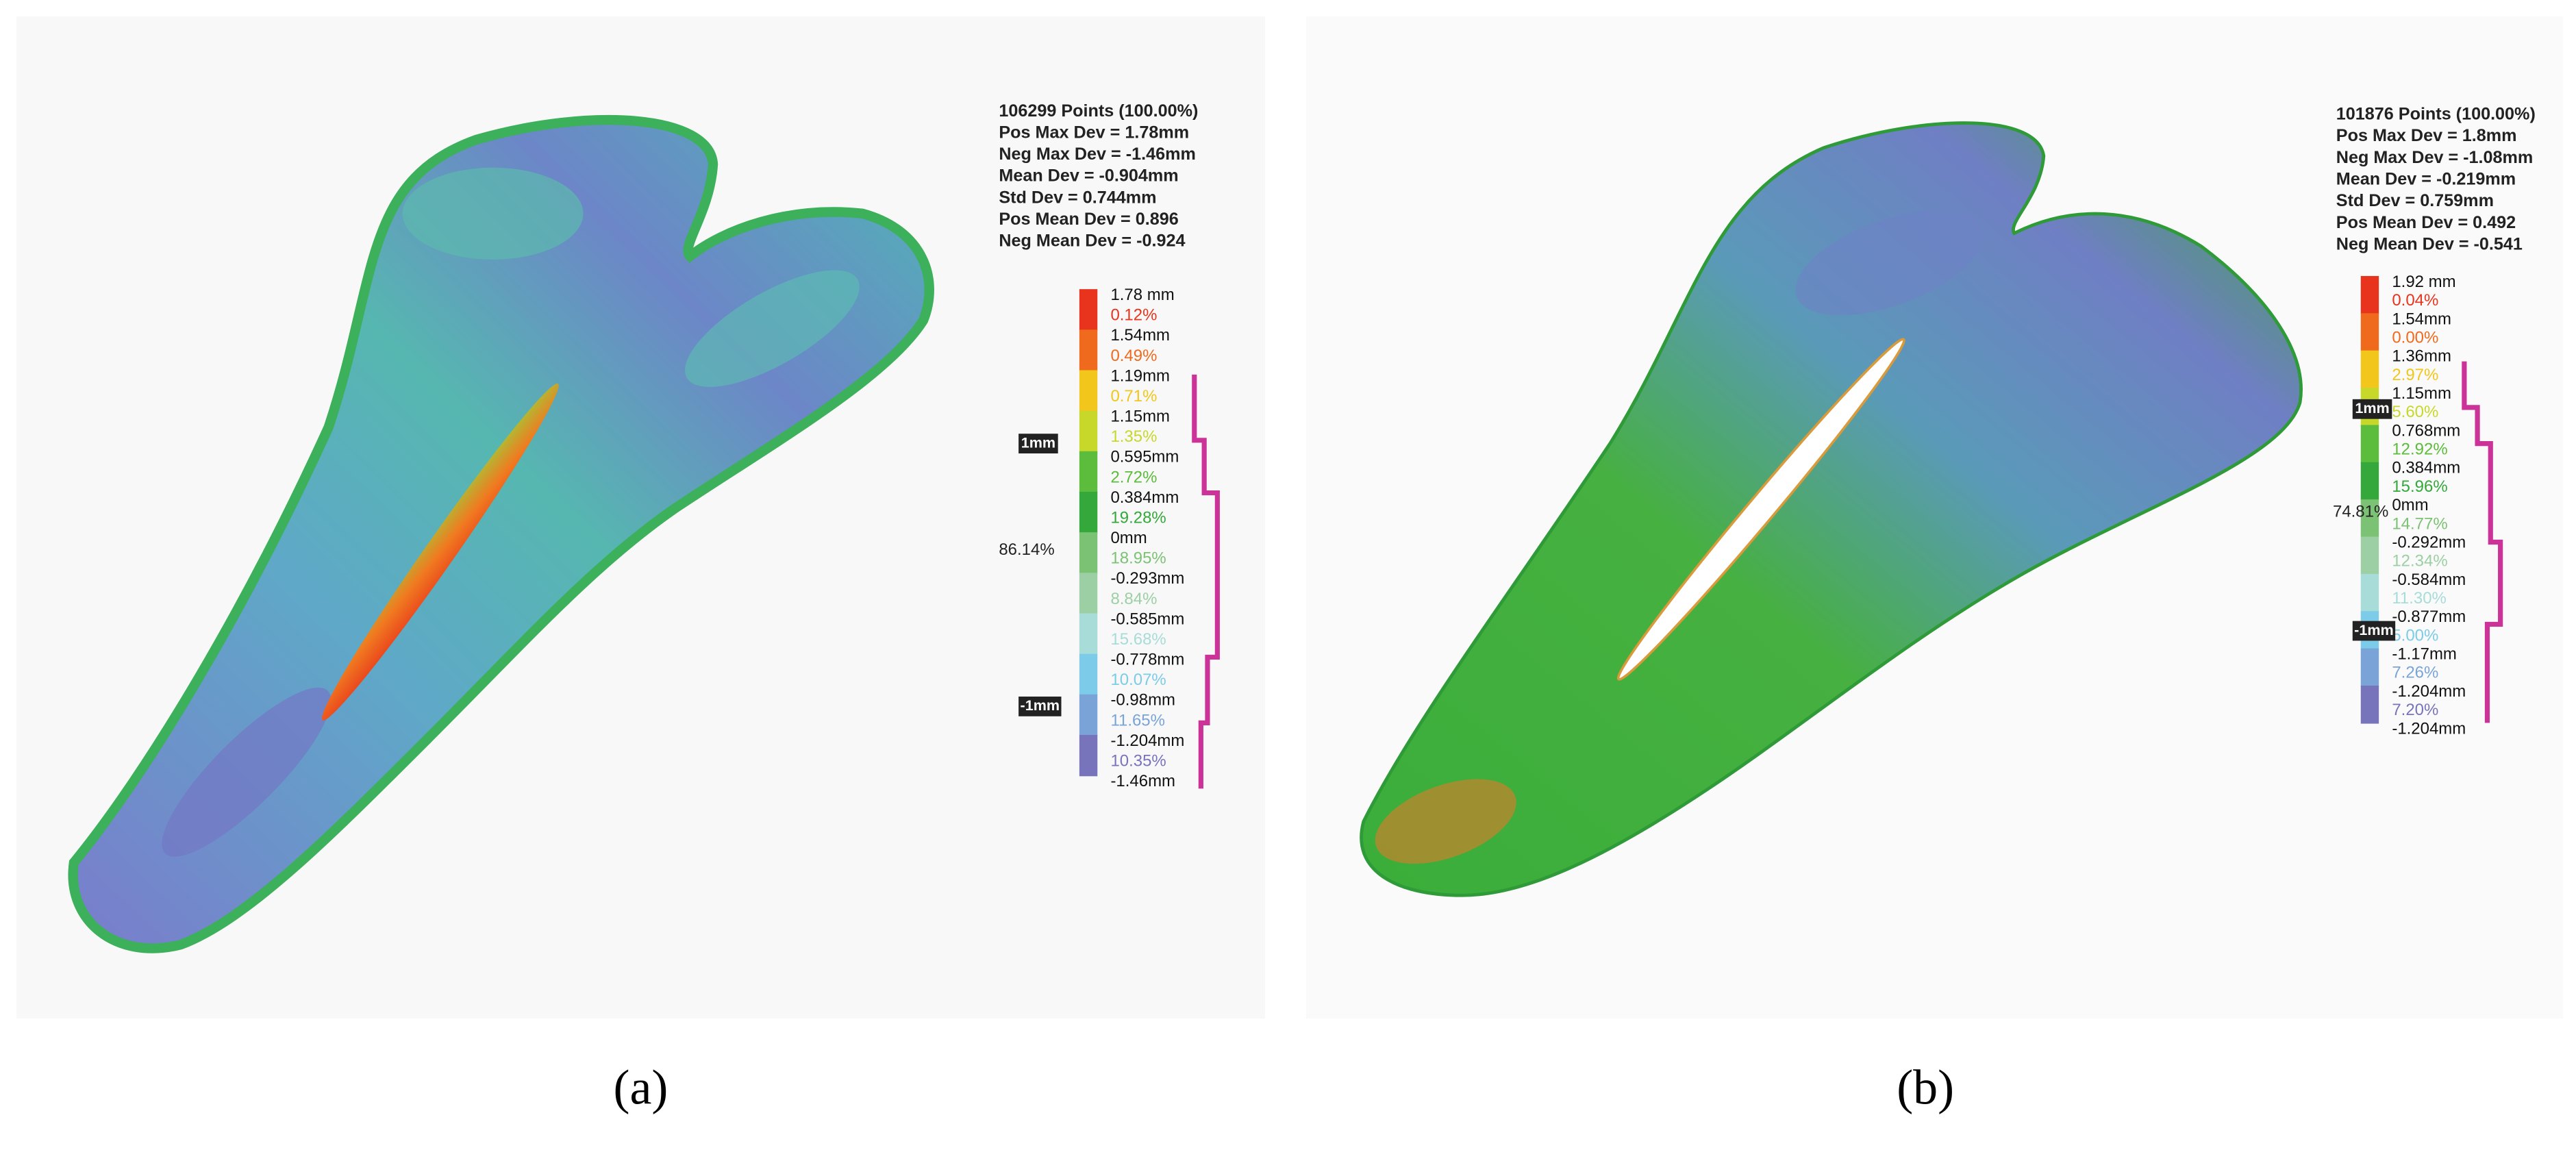  Describe the element at coordinates (1140, 335) in the screenshot. I see `legend-value: 1.54mm` at that location.